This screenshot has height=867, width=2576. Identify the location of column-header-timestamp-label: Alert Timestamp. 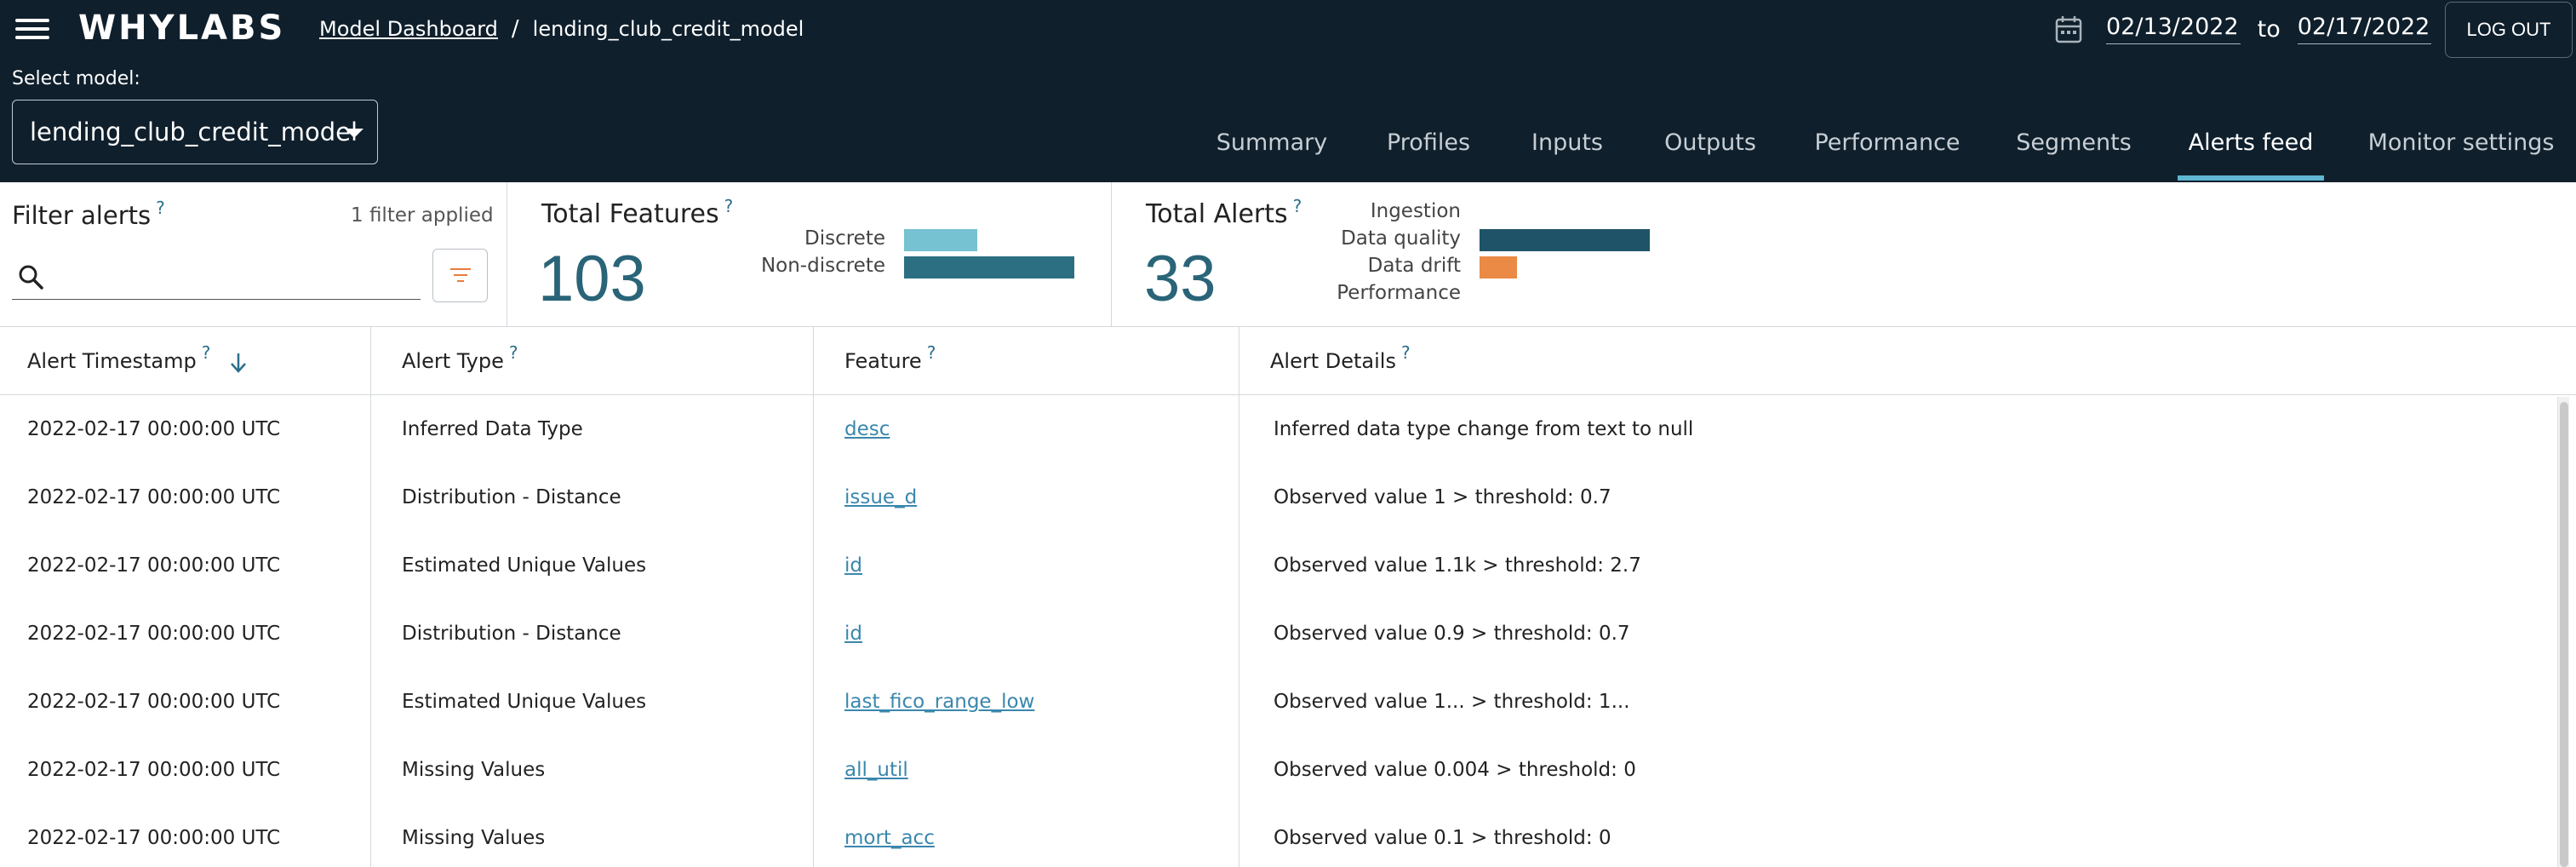
(112, 361).